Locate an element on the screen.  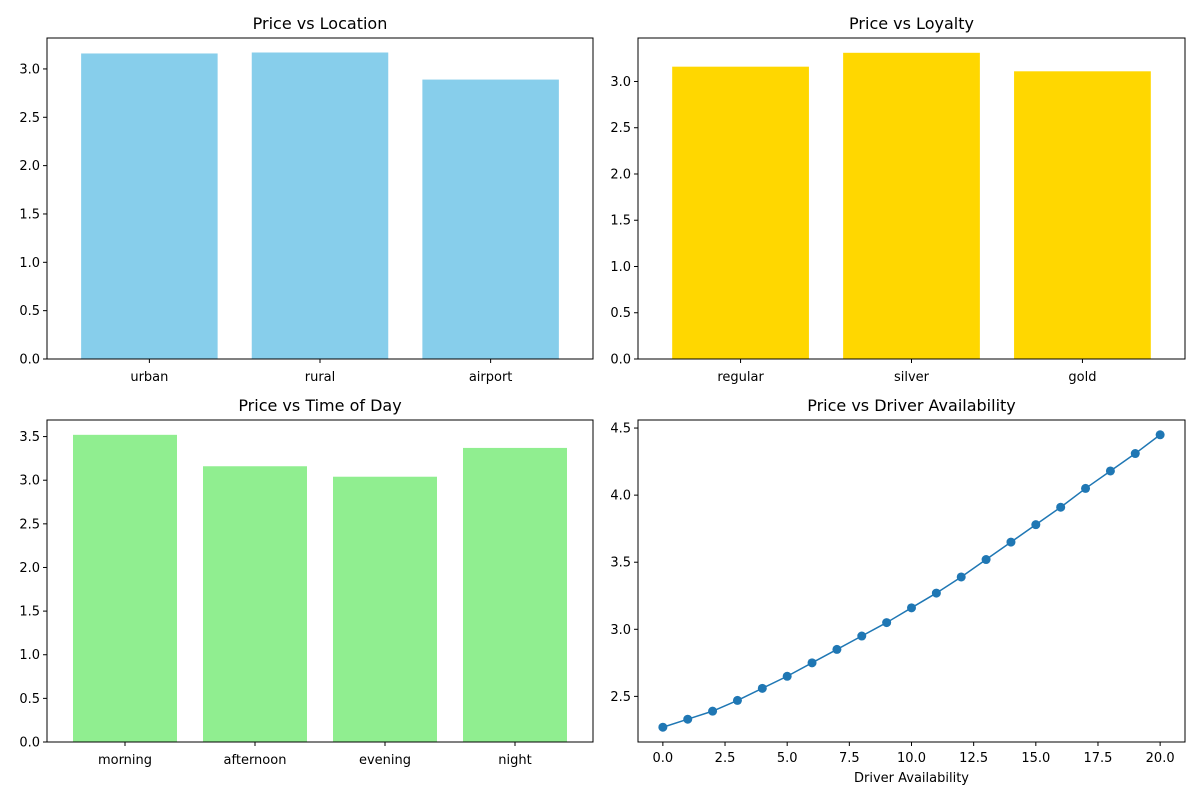
x-tick-label: 12.5 is located at coordinates (973, 758).